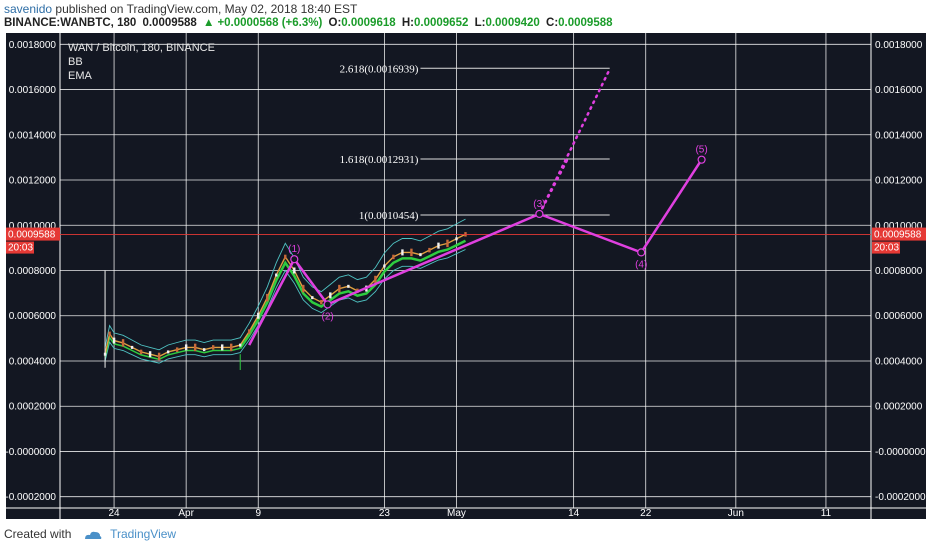 The width and height of the screenshot is (932, 550). I want to click on symbol-name: BINANCE:WANBTC, 180, so click(70, 23).